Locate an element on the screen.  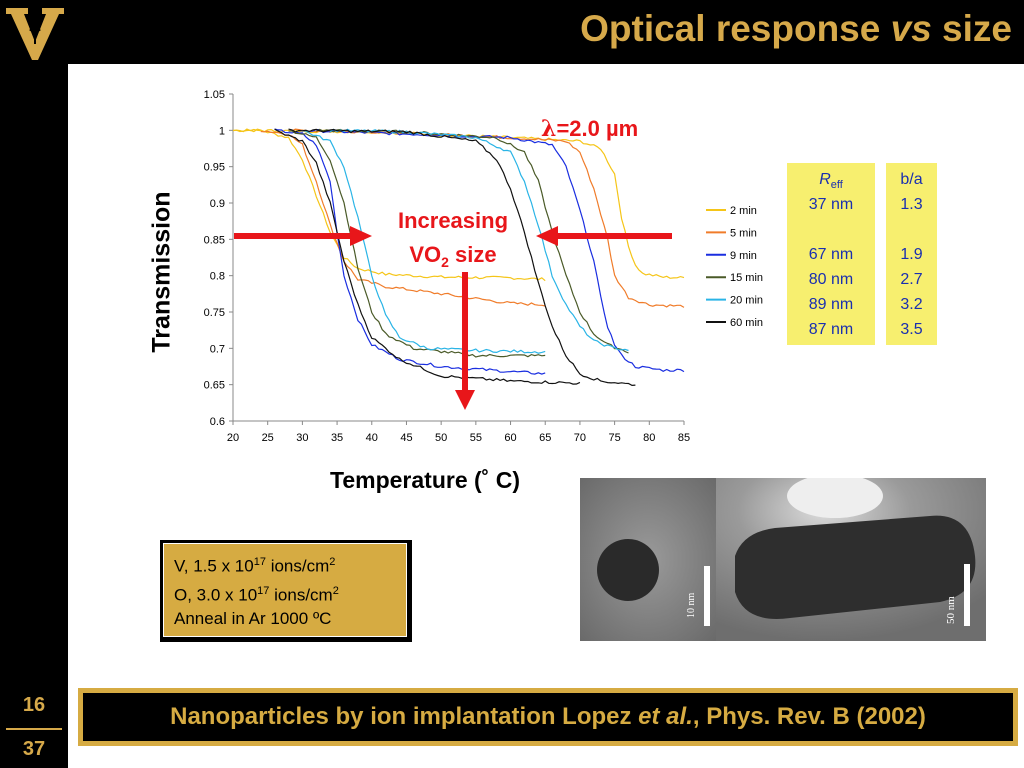
tem-micrographs: 10 nm 50 nm is located at coordinates (783, 559).